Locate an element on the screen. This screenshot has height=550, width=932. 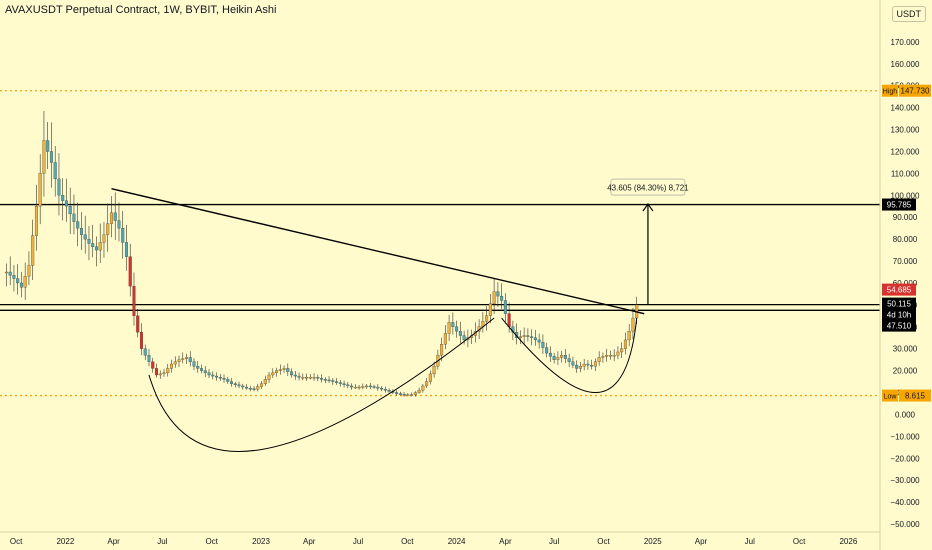
handle-curve is located at coordinates (569, 355).